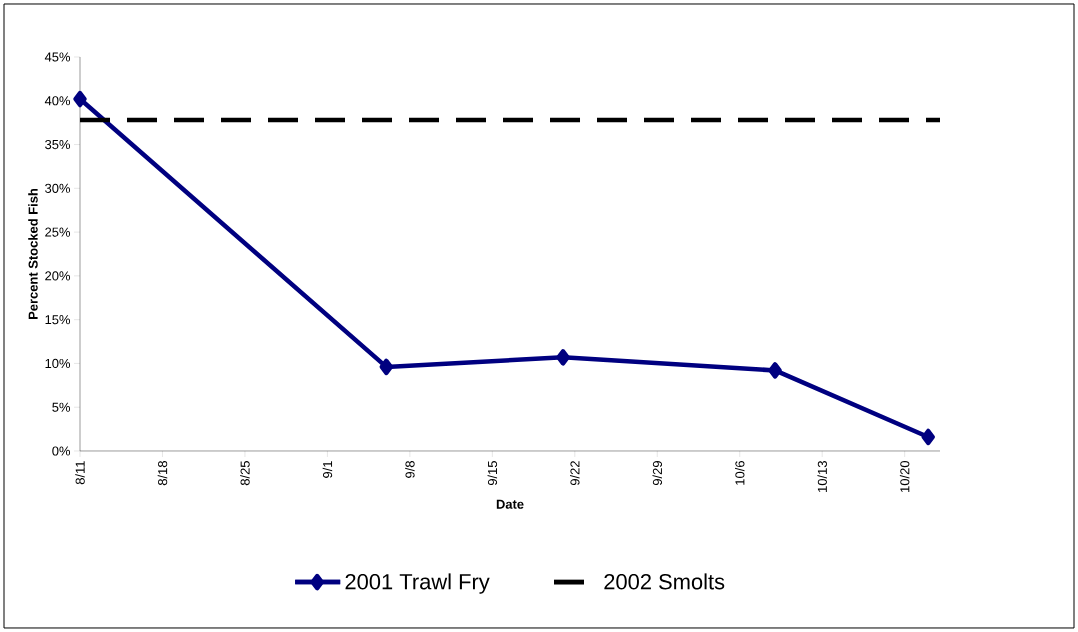 Image resolution: width=1078 pixels, height=632 pixels. Describe the element at coordinates (162, 473) in the screenshot. I see `x-tick-label: 8/18` at that location.